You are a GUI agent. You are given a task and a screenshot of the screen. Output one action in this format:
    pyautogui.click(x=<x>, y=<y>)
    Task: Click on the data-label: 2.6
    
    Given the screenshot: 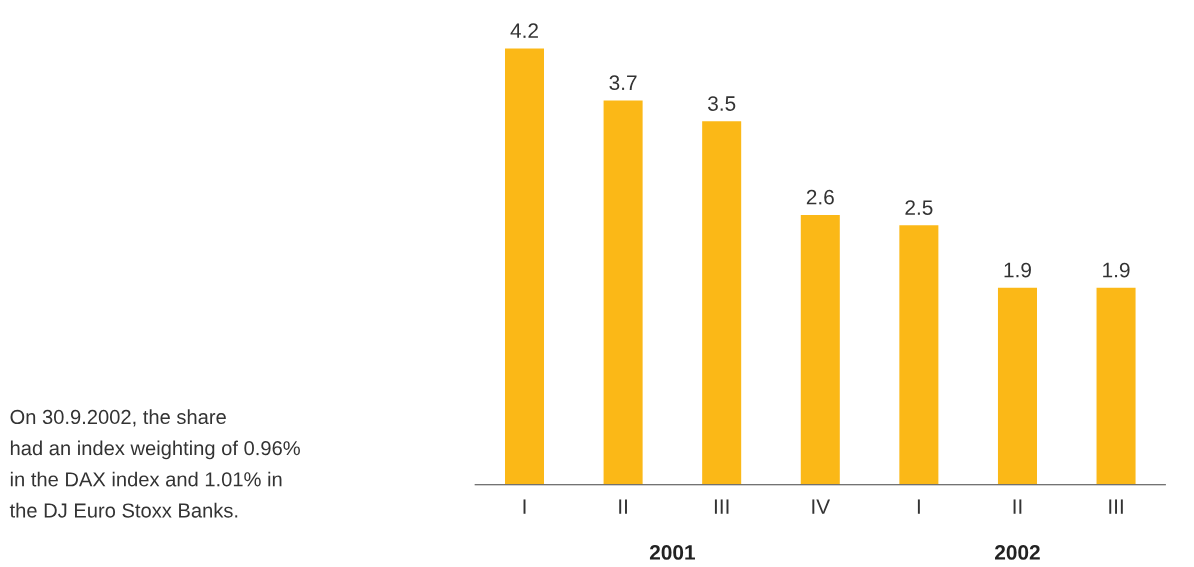 What is the action you would take?
    pyautogui.click(x=820, y=197)
    